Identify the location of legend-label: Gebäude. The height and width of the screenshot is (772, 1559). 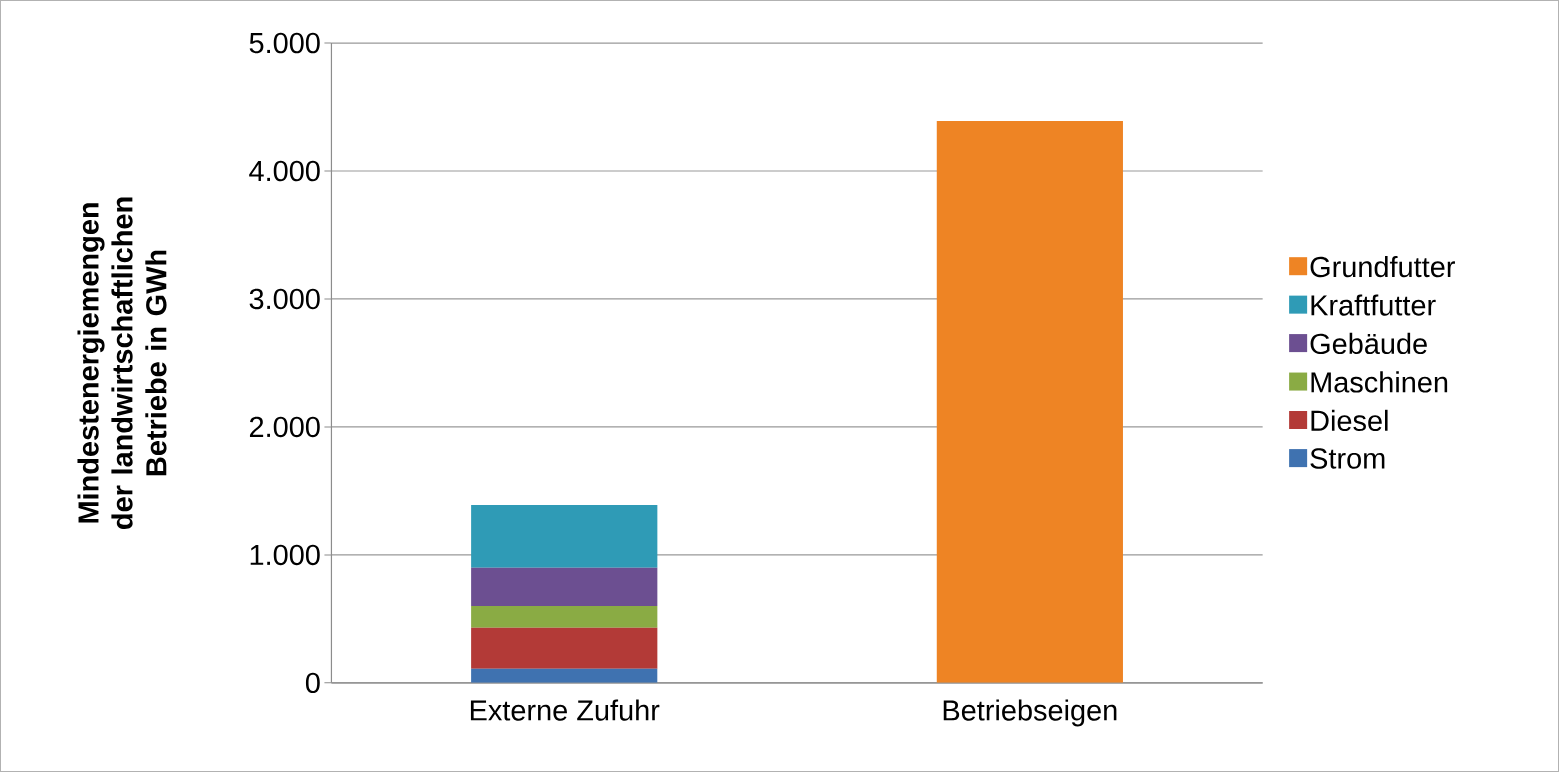
(1368, 343).